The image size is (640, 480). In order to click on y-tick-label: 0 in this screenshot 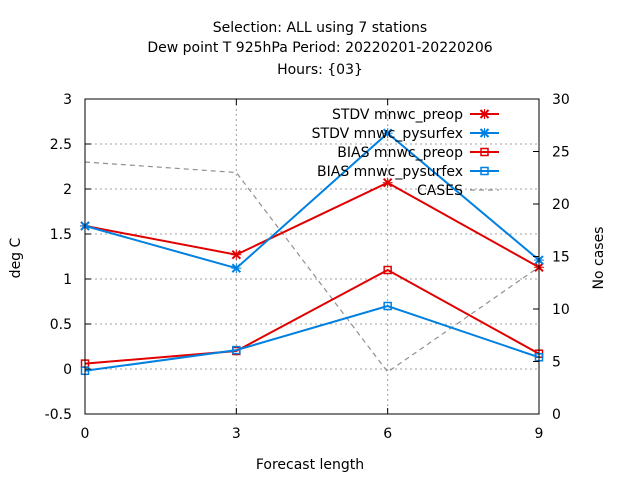, I will do `click(67, 370)`.